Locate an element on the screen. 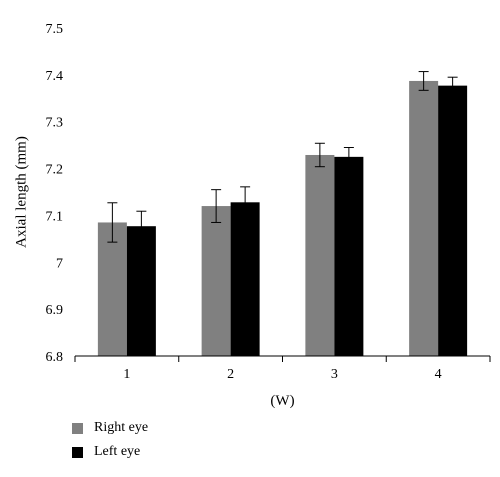 This screenshot has height=477, width=500. y-axis-title: Axial length (mm) is located at coordinates (21, 192).